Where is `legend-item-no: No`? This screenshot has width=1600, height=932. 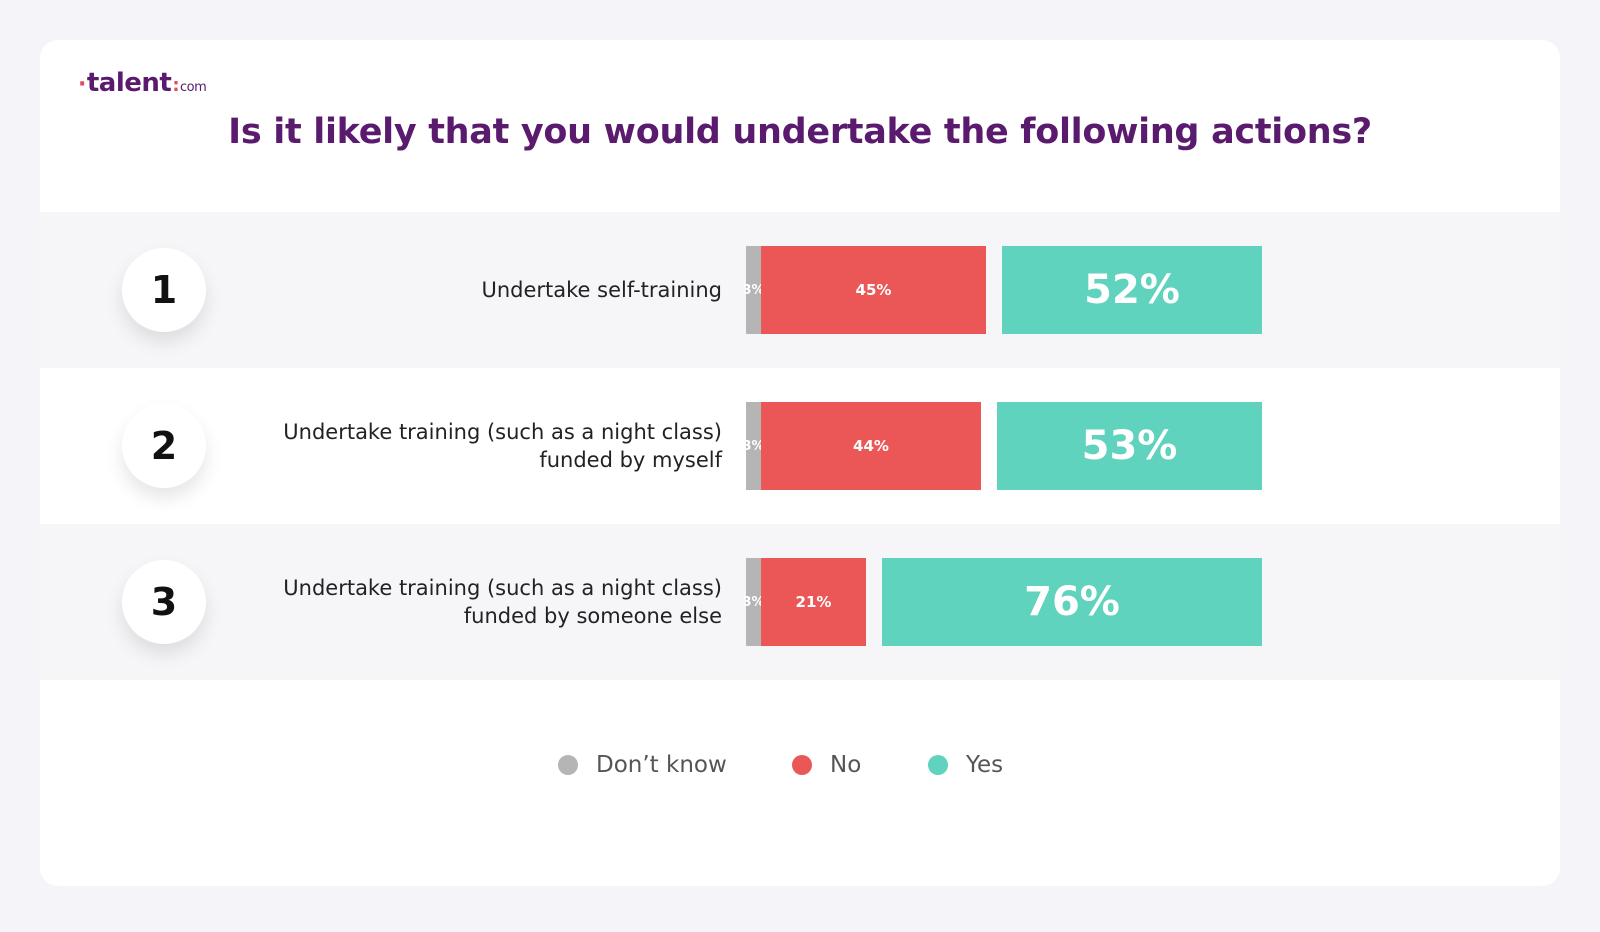
legend-item-no: No is located at coordinates (826, 765).